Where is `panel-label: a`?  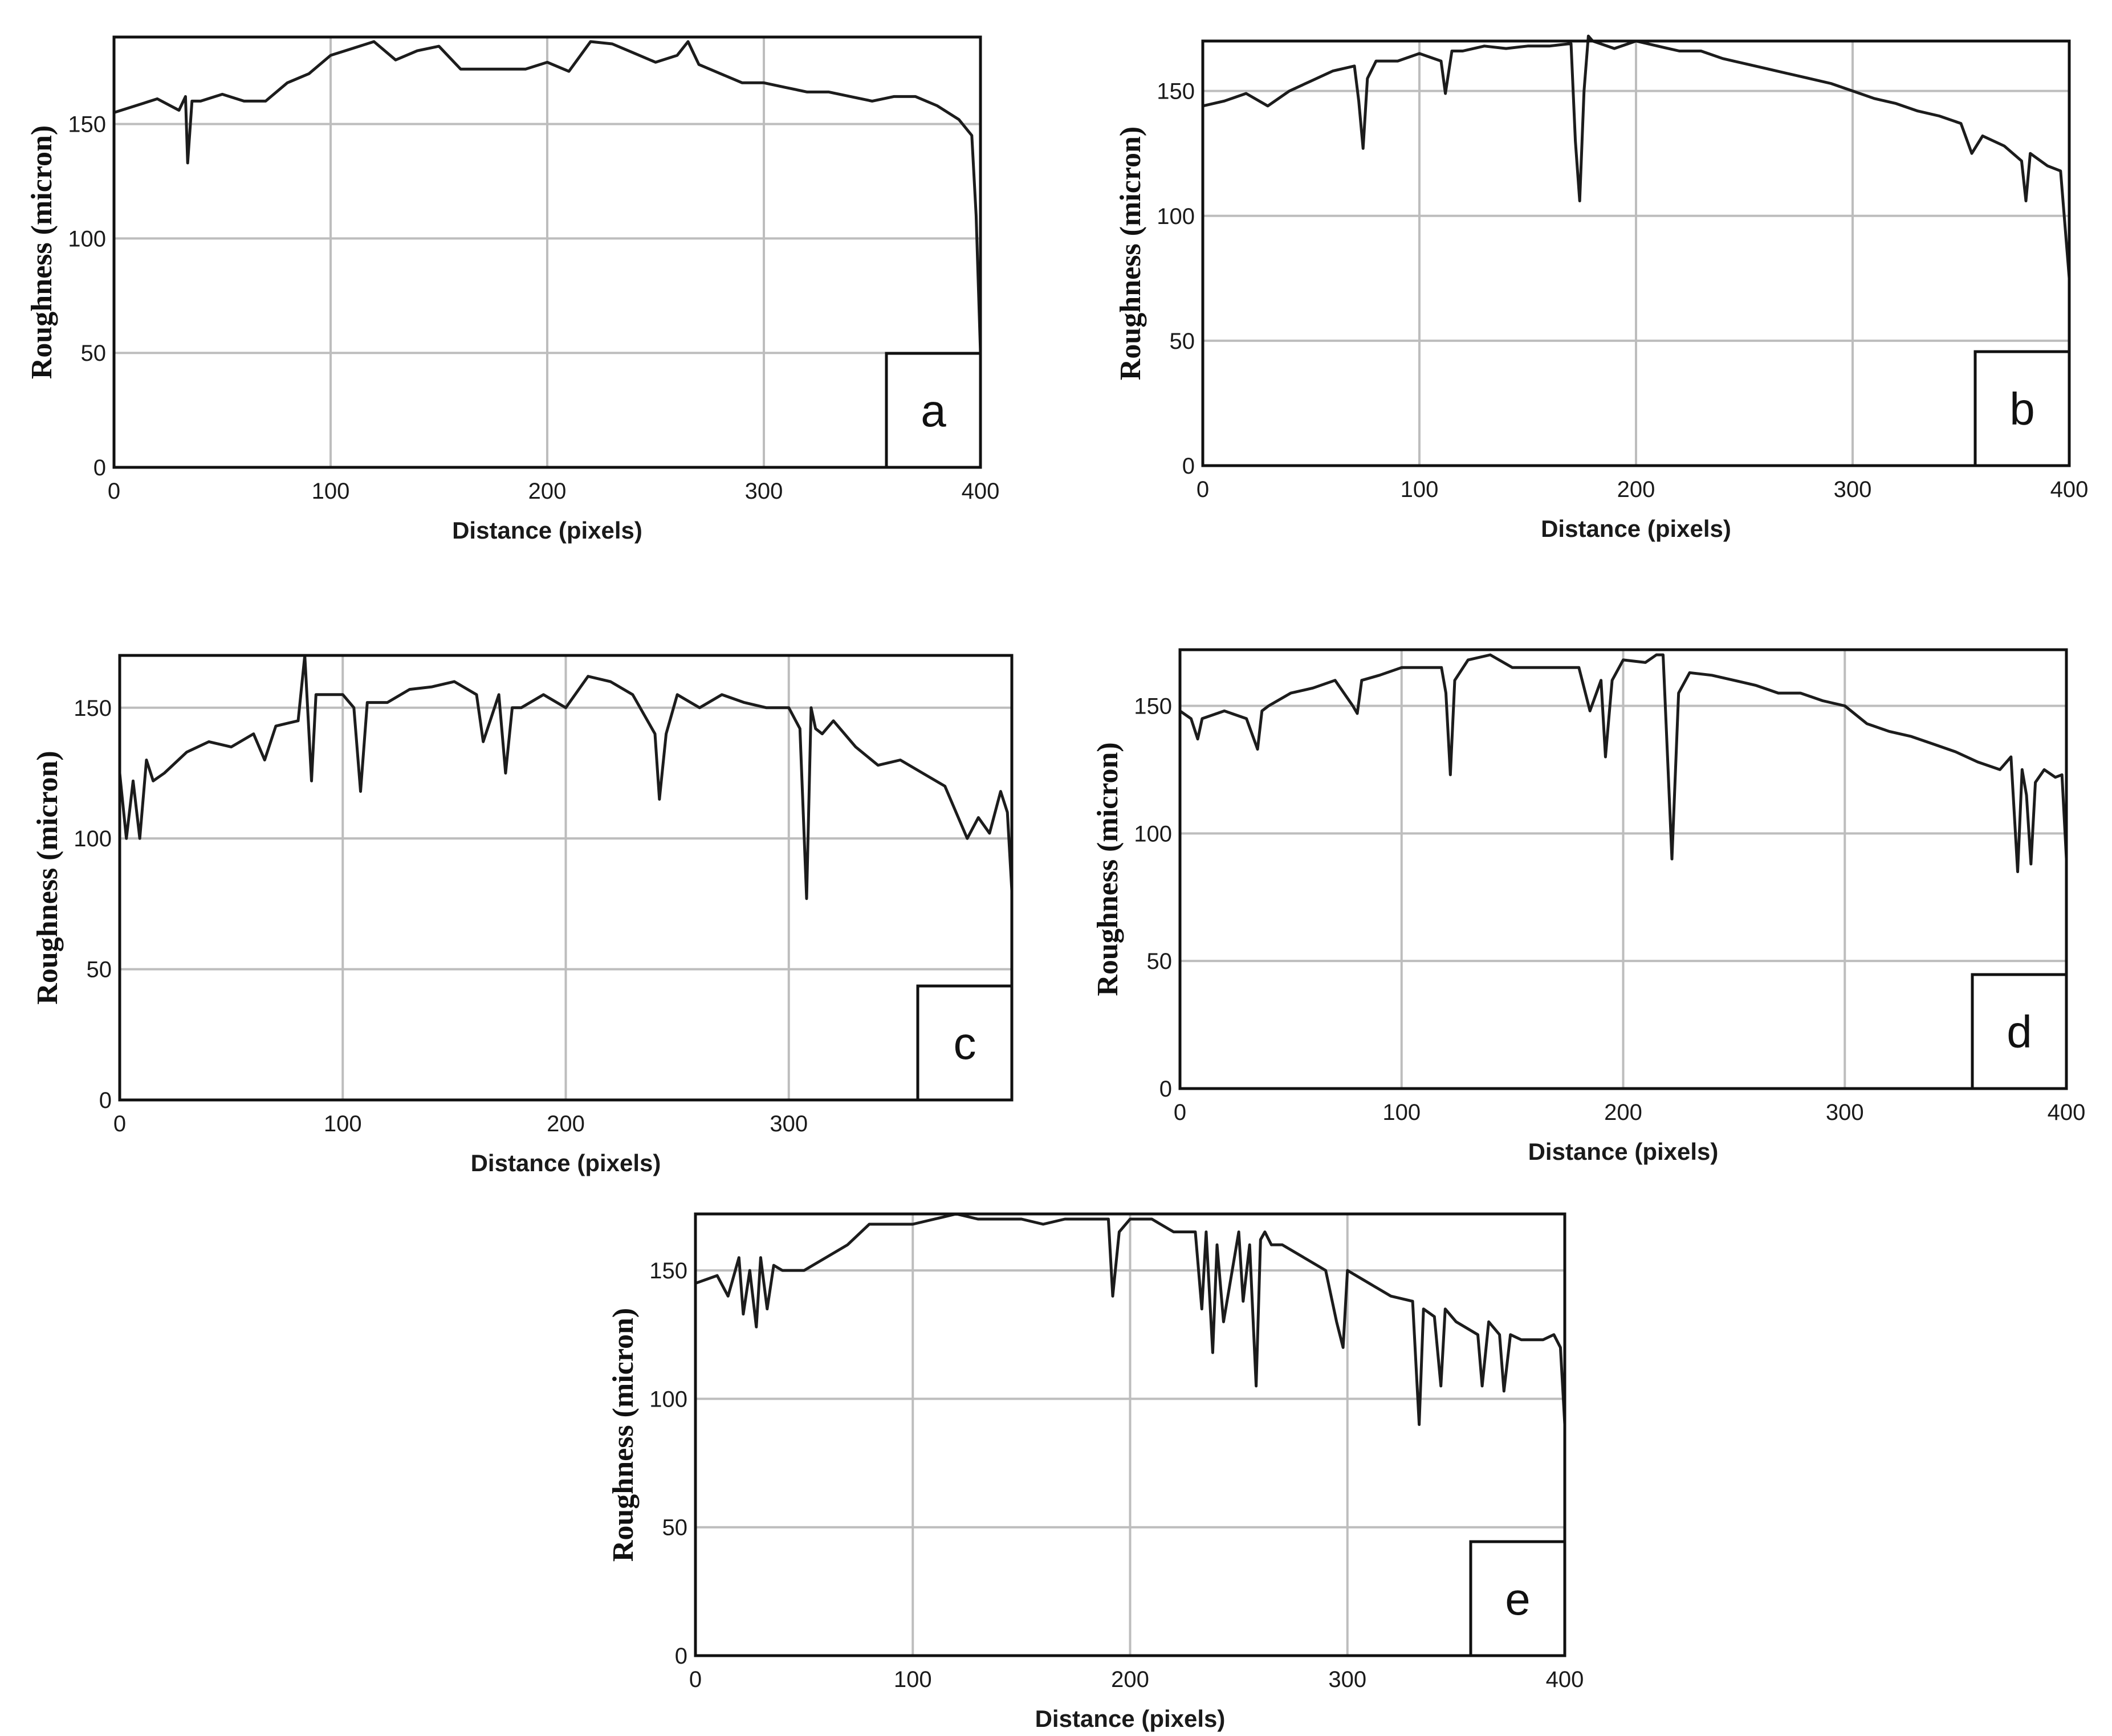 panel-label: a is located at coordinates (933, 411).